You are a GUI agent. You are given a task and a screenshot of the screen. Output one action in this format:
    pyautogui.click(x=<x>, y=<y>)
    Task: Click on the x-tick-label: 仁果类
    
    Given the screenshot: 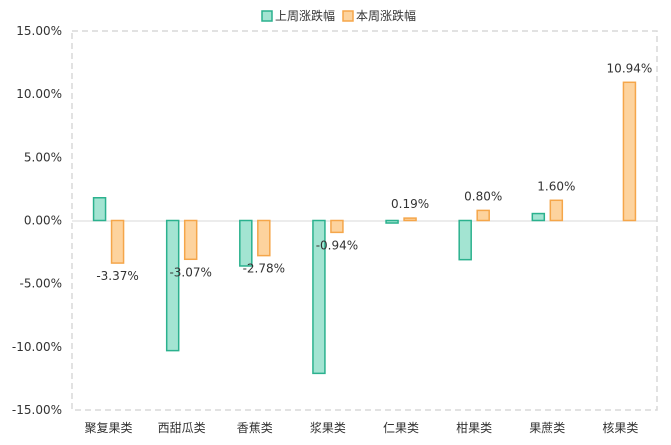 What is the action you would take?
    pyautogui.click(x=401, y=428)
    